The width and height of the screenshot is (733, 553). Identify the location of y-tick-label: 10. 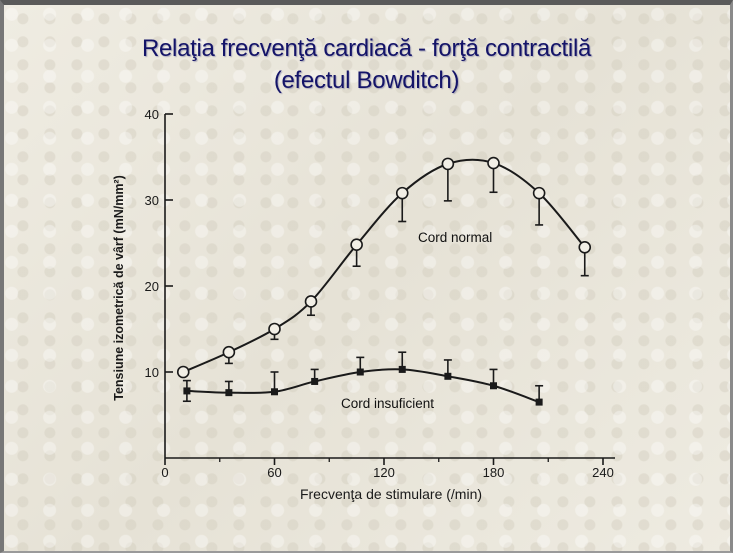
(152, 372).